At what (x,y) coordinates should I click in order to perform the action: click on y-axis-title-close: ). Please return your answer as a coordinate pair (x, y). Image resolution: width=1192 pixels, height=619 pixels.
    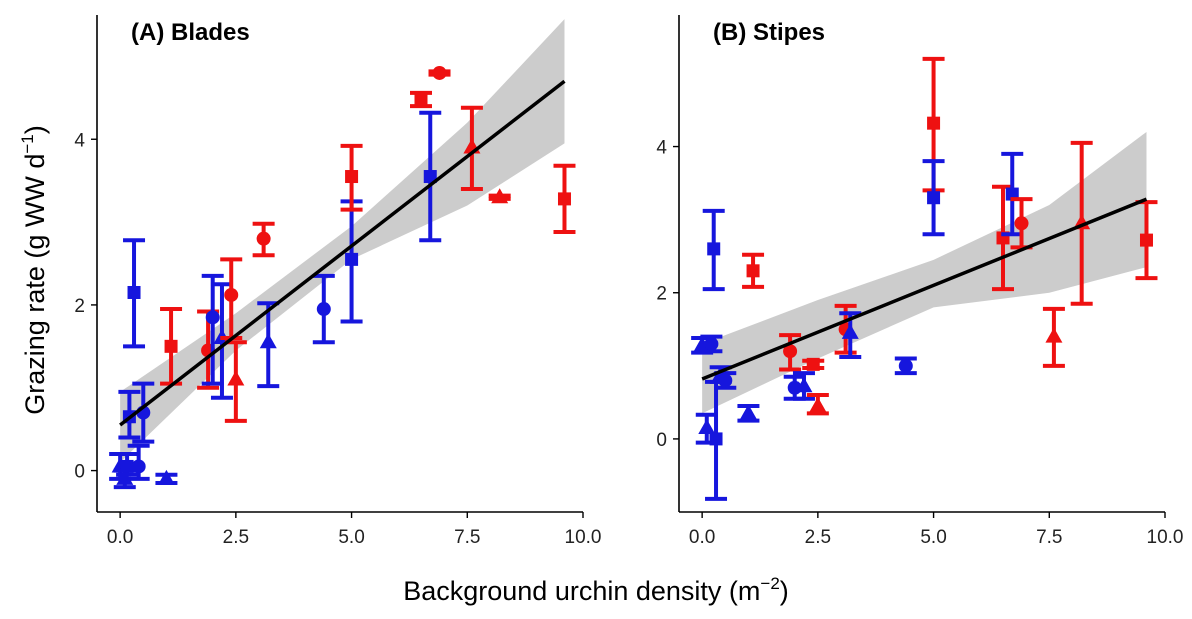
    Looking at the image, I should click on (35, 129).